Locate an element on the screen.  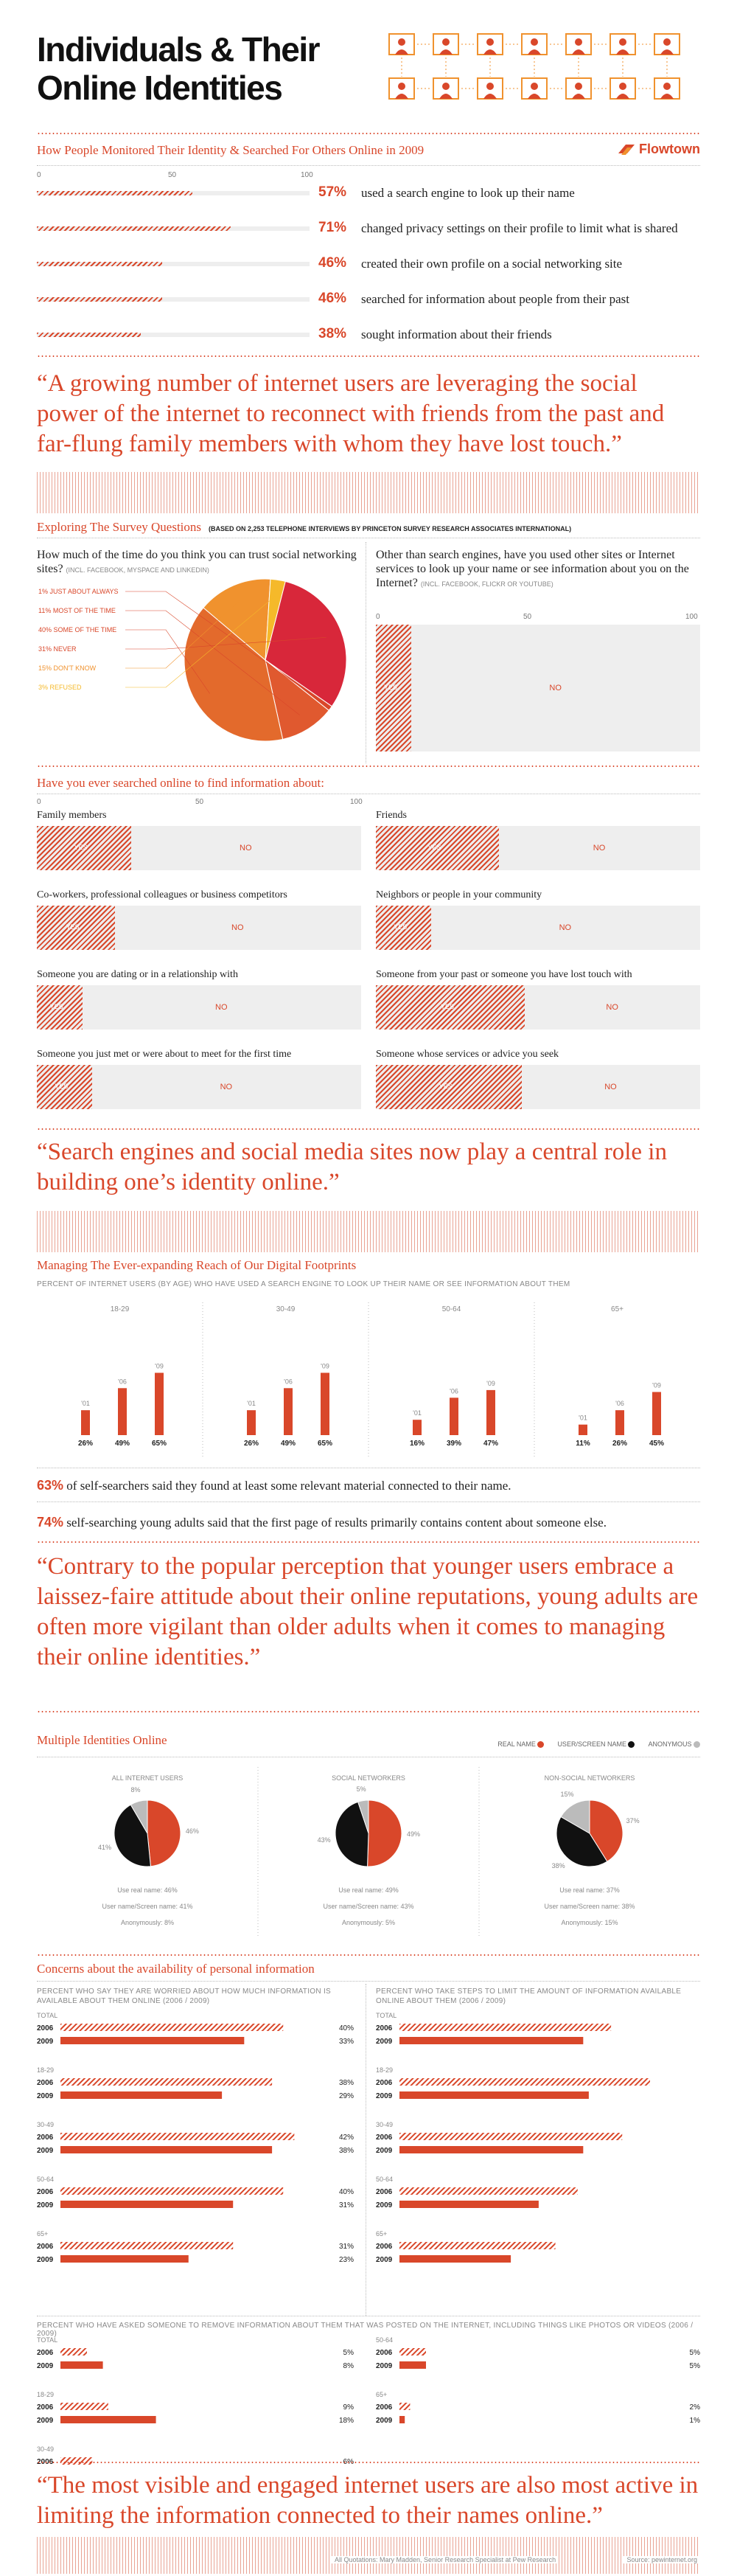
bar-track is located at coordinates (173, 299).